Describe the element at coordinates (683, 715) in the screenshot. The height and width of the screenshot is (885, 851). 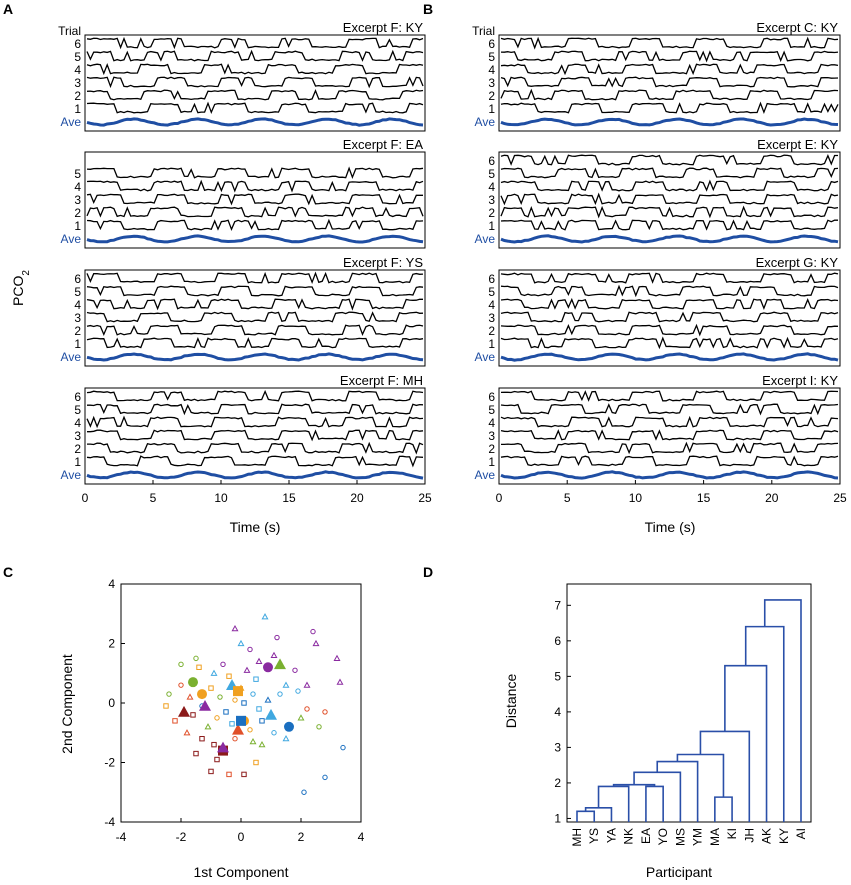
I see `panel-d-dendrogram: 7 6 5 4 3 2 1 MH YS YA NK EA YO MS YM MA KI JH AK KY AI` at that location.